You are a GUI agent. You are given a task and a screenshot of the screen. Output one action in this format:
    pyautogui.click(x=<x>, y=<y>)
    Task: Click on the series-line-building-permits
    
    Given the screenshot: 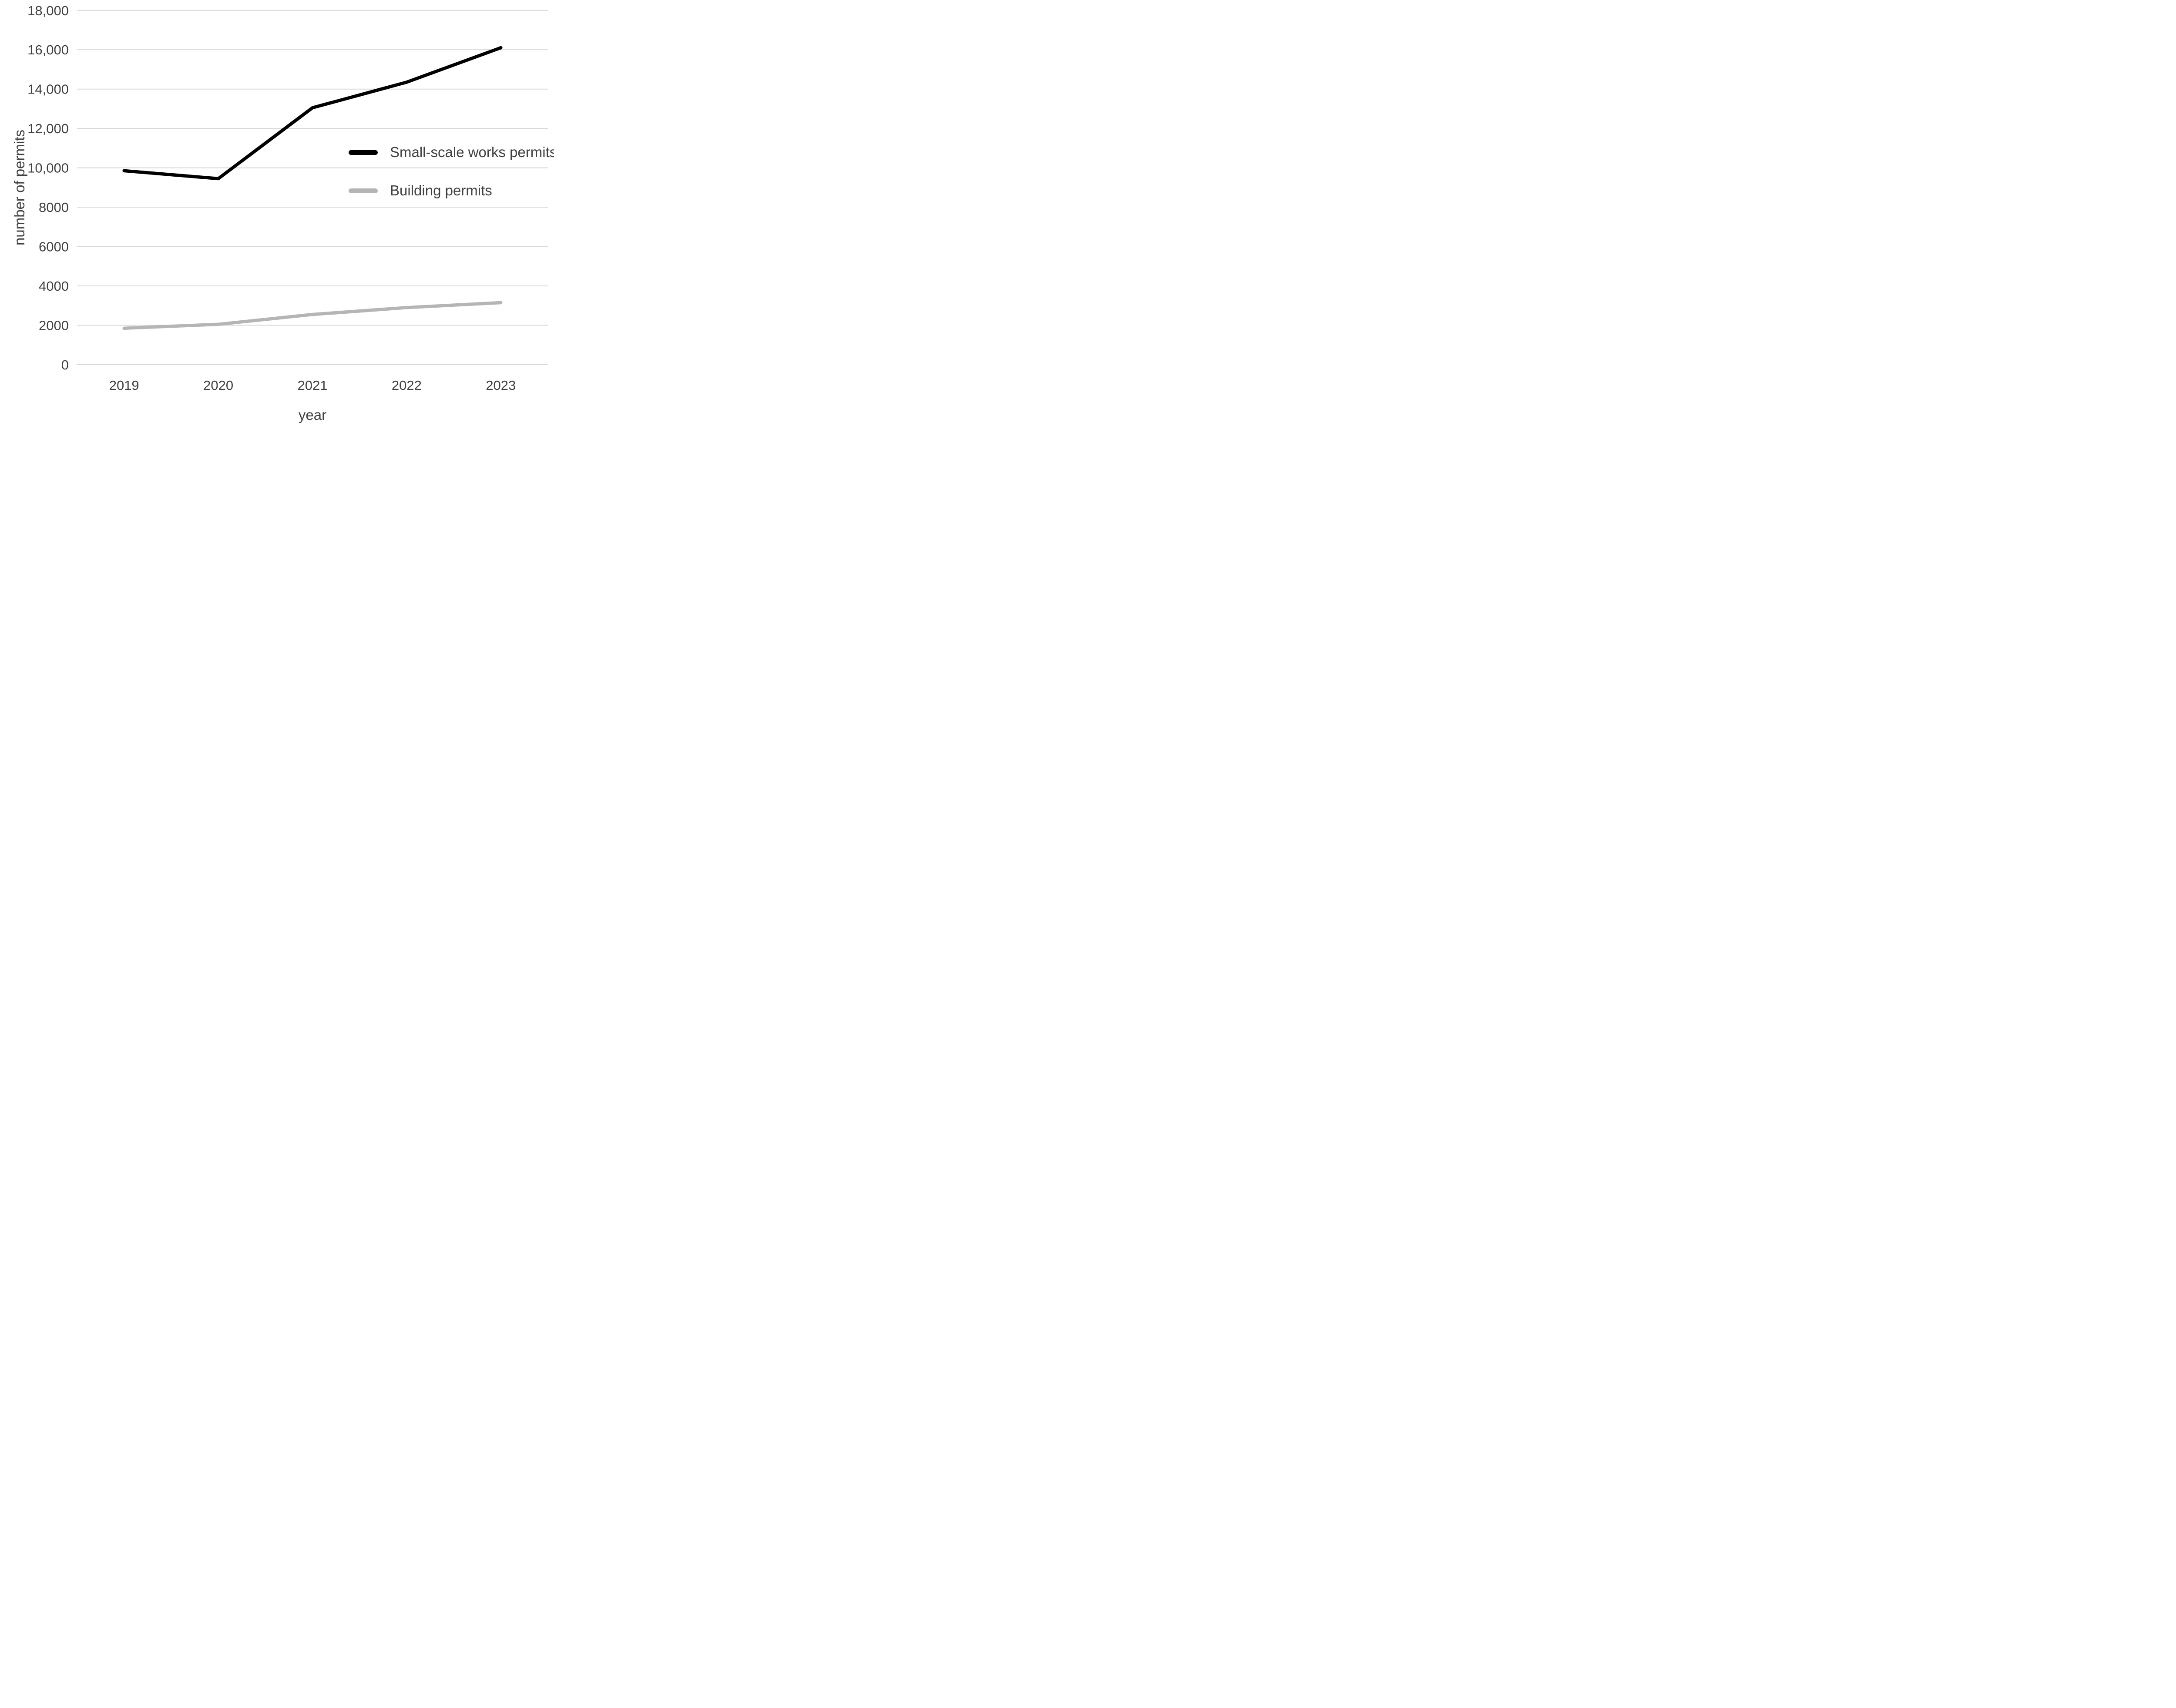 What is the action you would take?
    pyautogui.click(x=312, y=316)
    